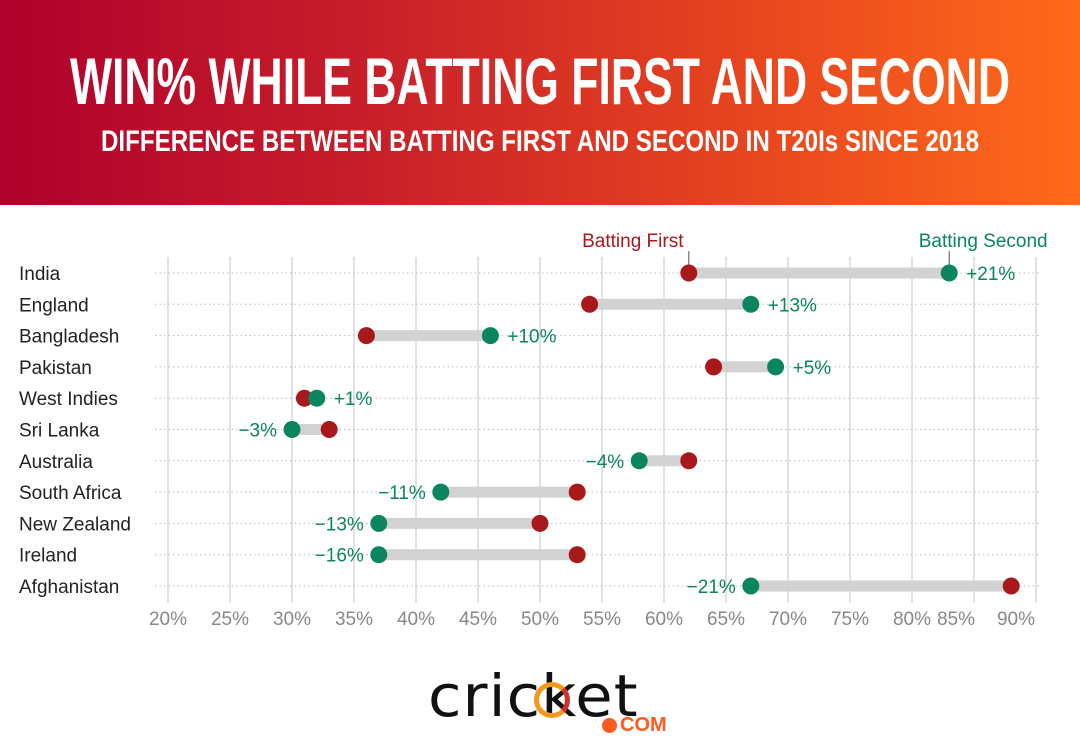 Image resolution: width=1080 pixels, height=756 pixels. I want to click on x-tick-label: 65%, so click(726, 619).